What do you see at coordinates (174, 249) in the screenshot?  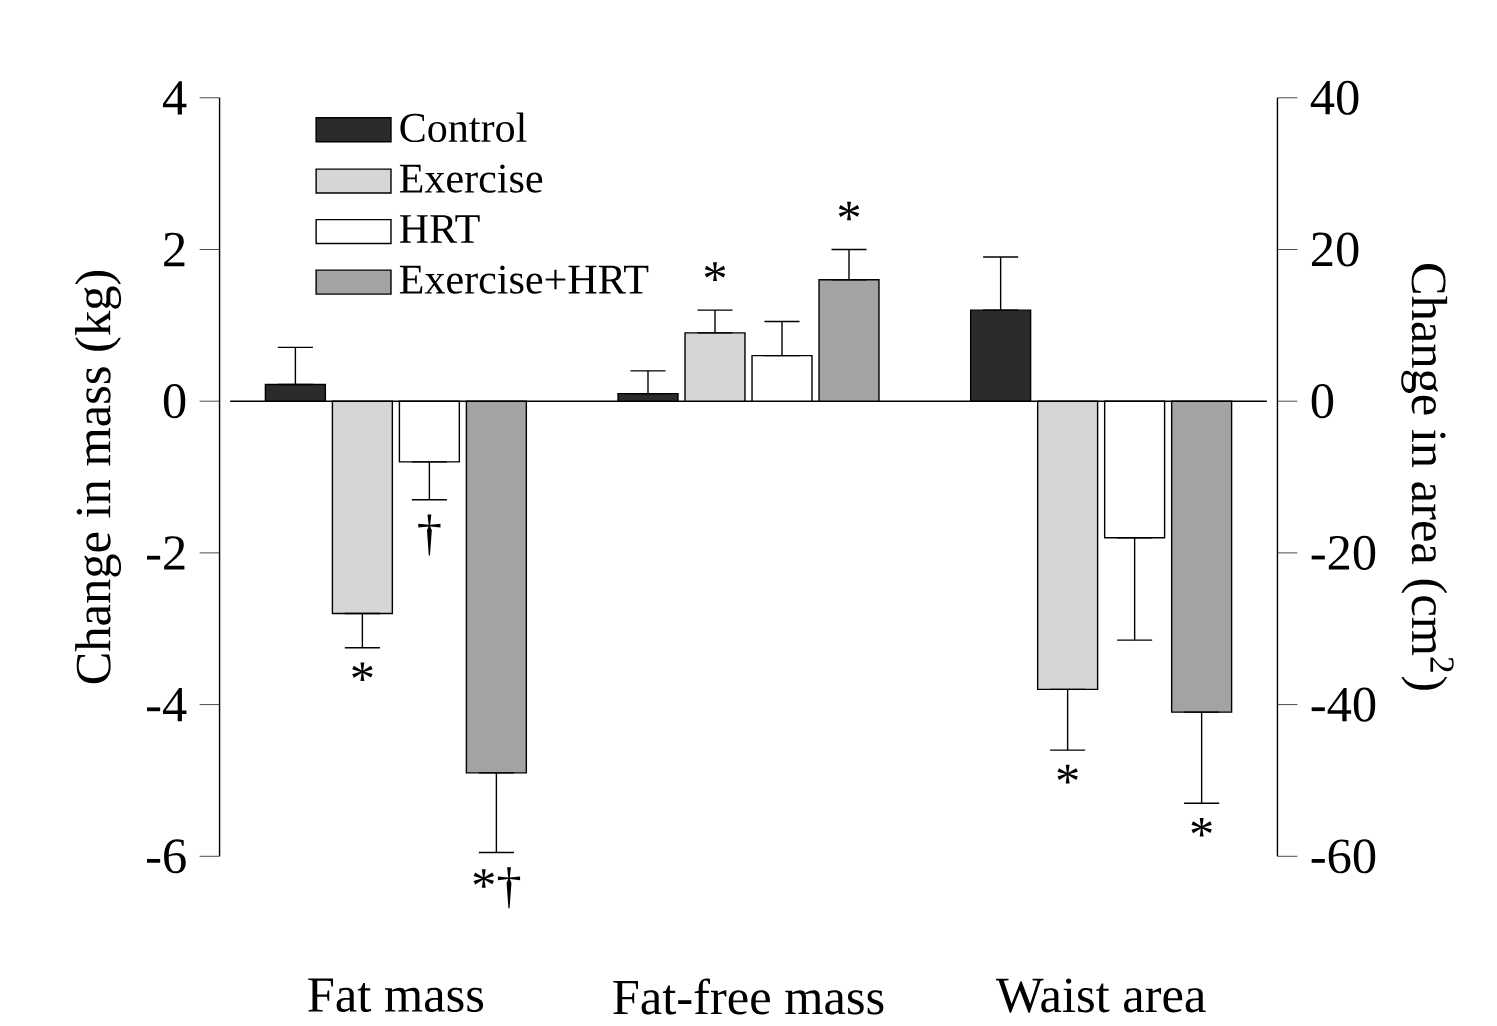 I see `y-tick-label: 2` at bounding box center [174, 249].